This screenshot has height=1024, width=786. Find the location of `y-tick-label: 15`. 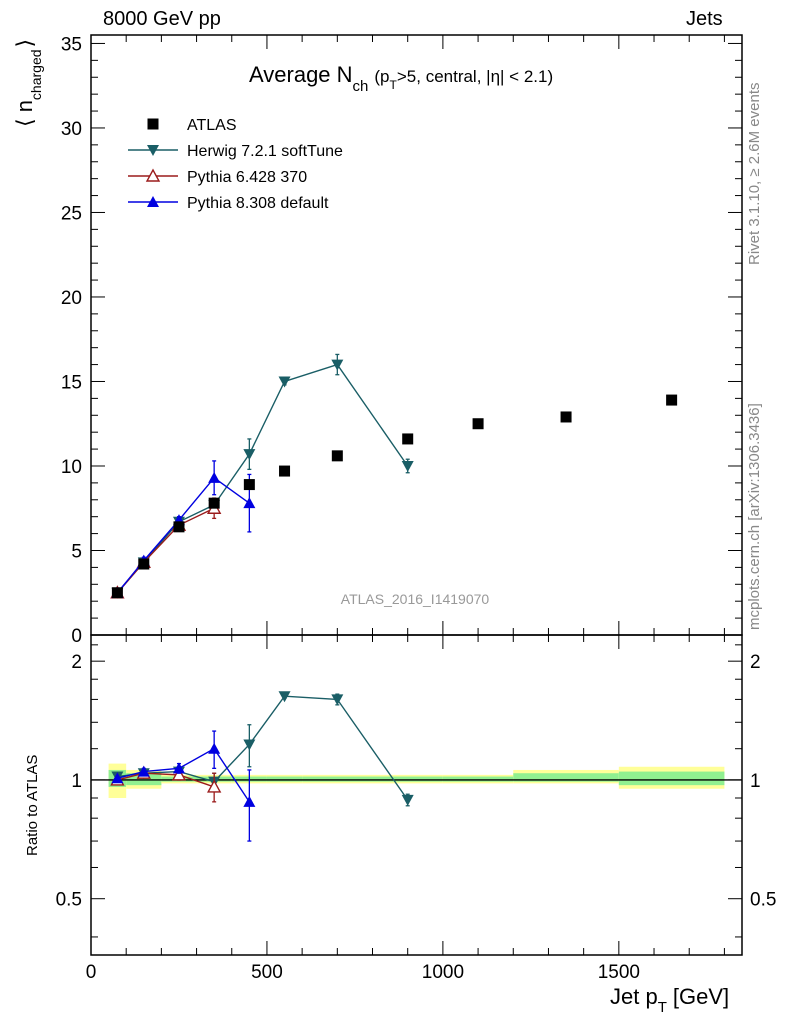

y-tick-label: 15 is located at coordinates (71, 382).